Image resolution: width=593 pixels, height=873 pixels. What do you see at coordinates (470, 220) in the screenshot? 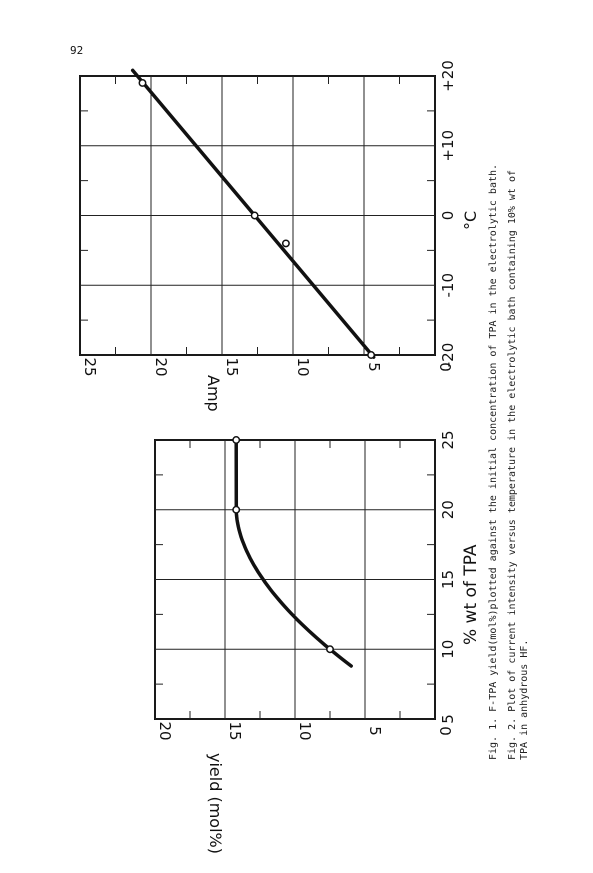
I see `current-x-label: °C` at bounding box center [470, 220].